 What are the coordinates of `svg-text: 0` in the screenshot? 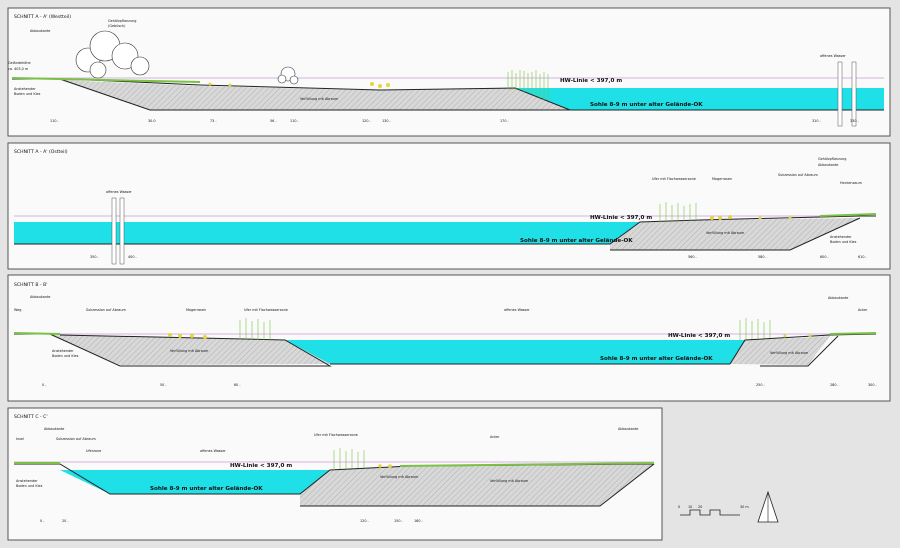 It's located at (679, 507).